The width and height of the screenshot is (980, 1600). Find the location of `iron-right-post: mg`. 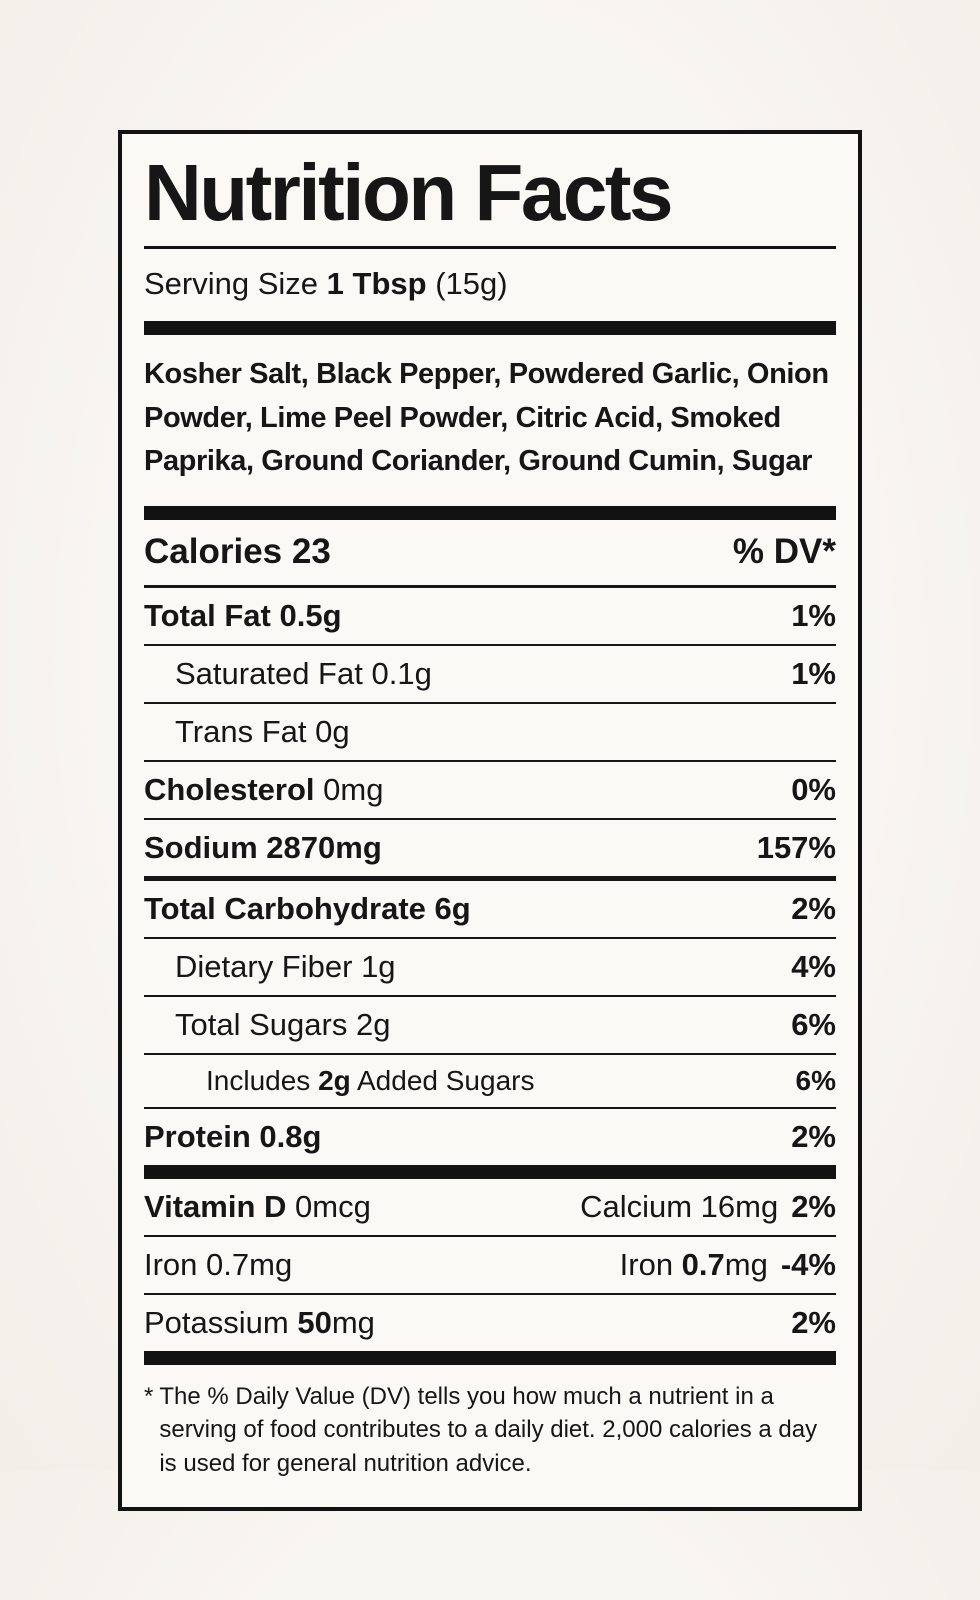

iron-right-post: mg is located at coordinates (746, 1264).